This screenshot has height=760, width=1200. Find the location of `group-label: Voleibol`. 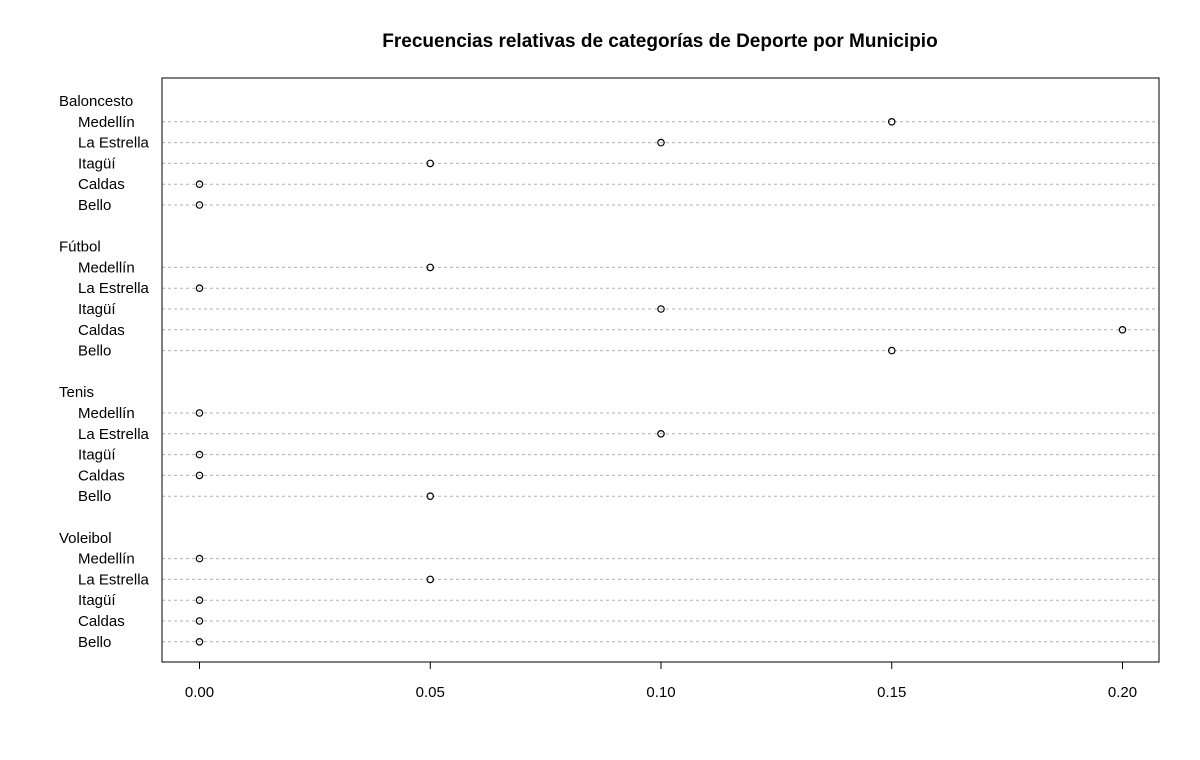

group-label: Voleibol is located at coordinates (85, 538).